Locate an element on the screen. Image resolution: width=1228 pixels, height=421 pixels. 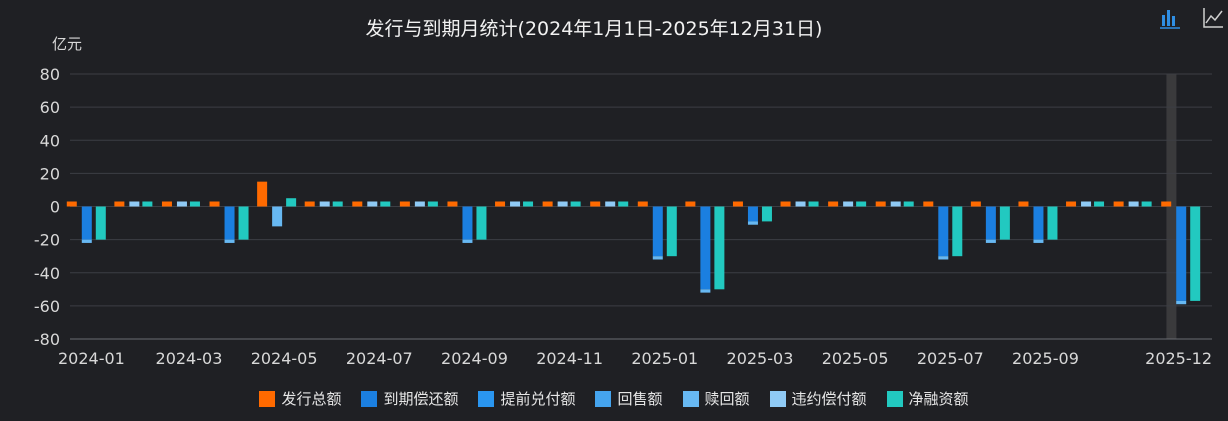
line-chart-icon is located at coordinates (1213, 18).